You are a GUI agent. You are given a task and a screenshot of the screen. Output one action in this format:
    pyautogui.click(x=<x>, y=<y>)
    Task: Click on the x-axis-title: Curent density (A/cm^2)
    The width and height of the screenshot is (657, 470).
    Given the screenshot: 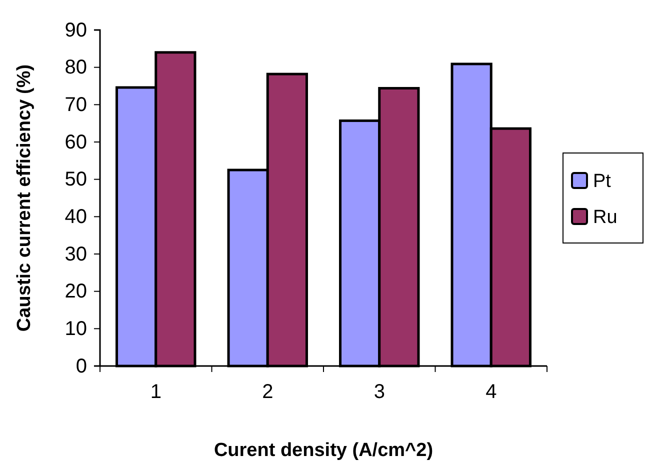 What is the action you would take?
    pyautogui.click(x=324, y=450)
    